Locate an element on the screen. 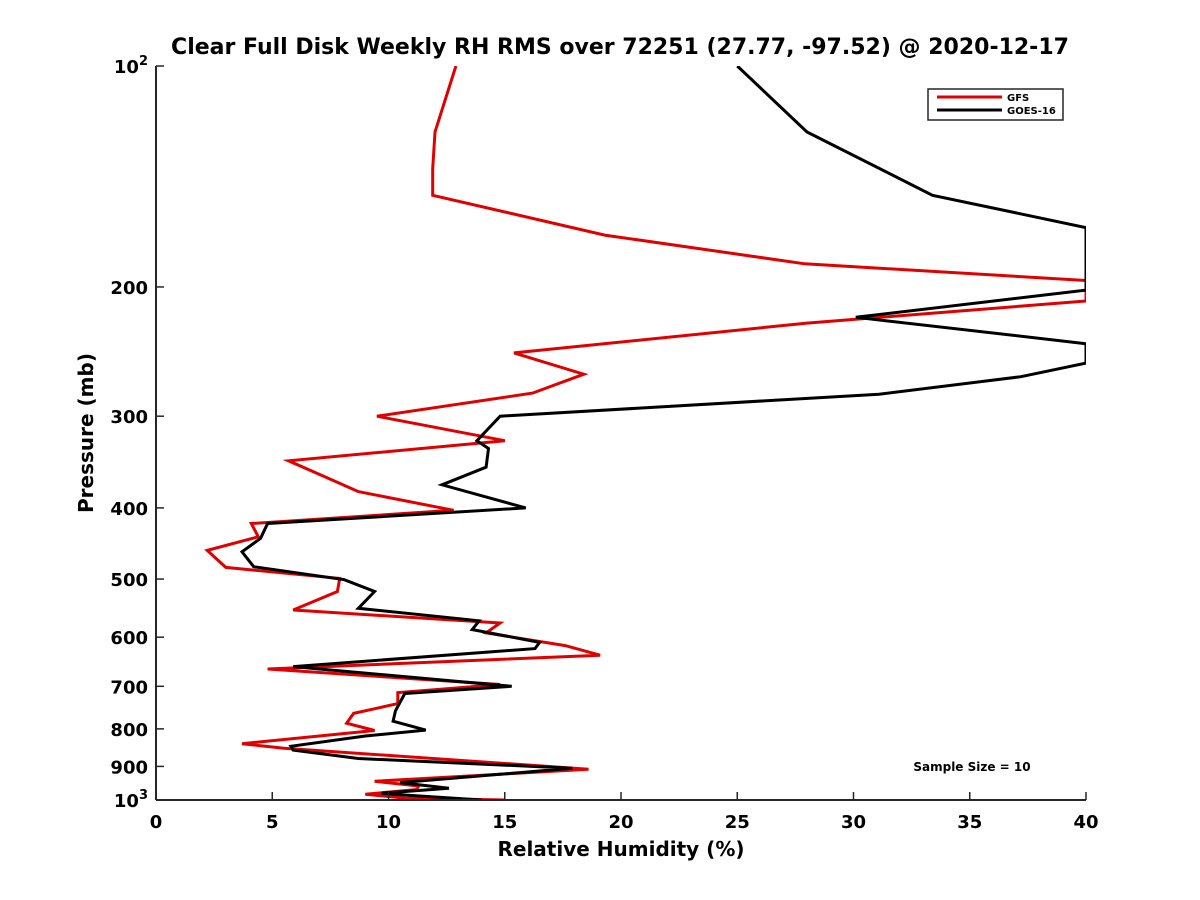 This screenshot has height=900, width=1200. legend: GFS GOES-16 is located at coordinates (995, 104).